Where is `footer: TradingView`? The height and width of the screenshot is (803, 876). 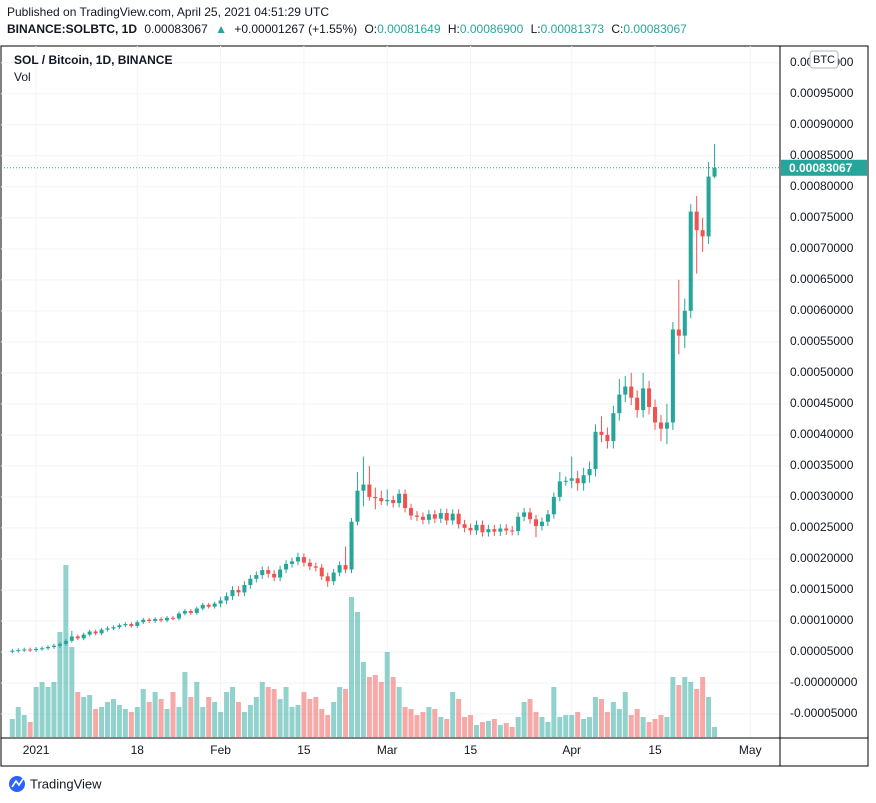
footer: TradingView is located at coordinates (55, 784).